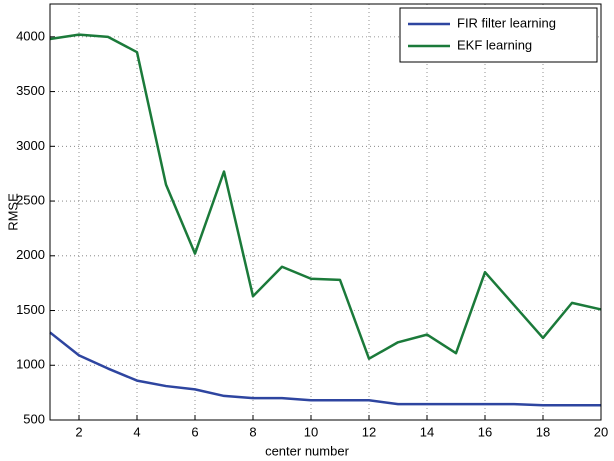 This screenshot has width=614, height=461. Describe the element at coordinates (30, 90) in the screenshot. I see `y-tick-label: 3500` at that location.